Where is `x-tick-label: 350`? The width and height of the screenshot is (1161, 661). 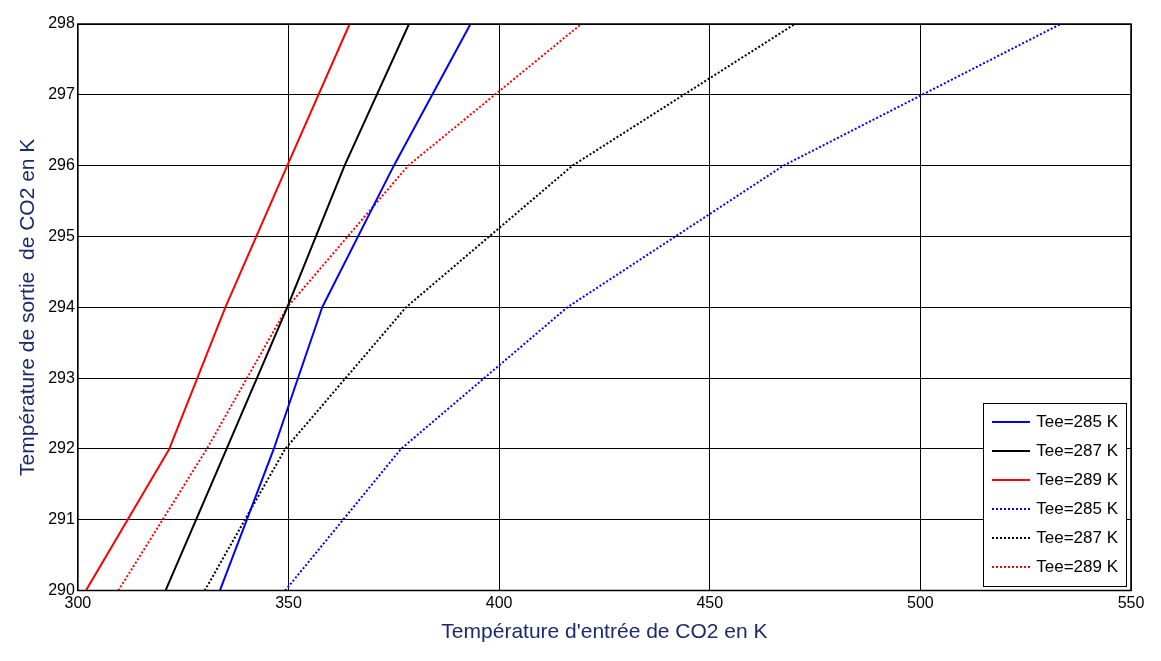
x-tick-label: 350 is located at coordinates (288, 602).